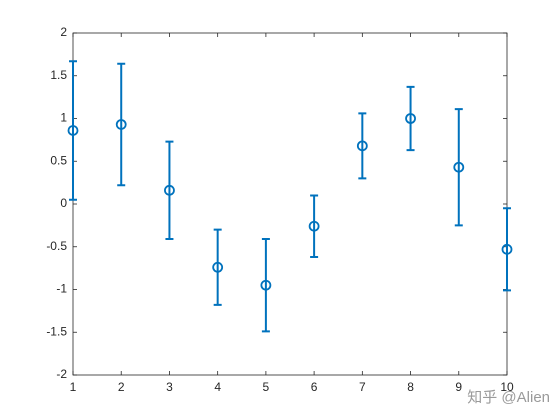  Describe the element at coordinates (410, 387) in the screenshot. I see `x-tick-label: 8` at that location.